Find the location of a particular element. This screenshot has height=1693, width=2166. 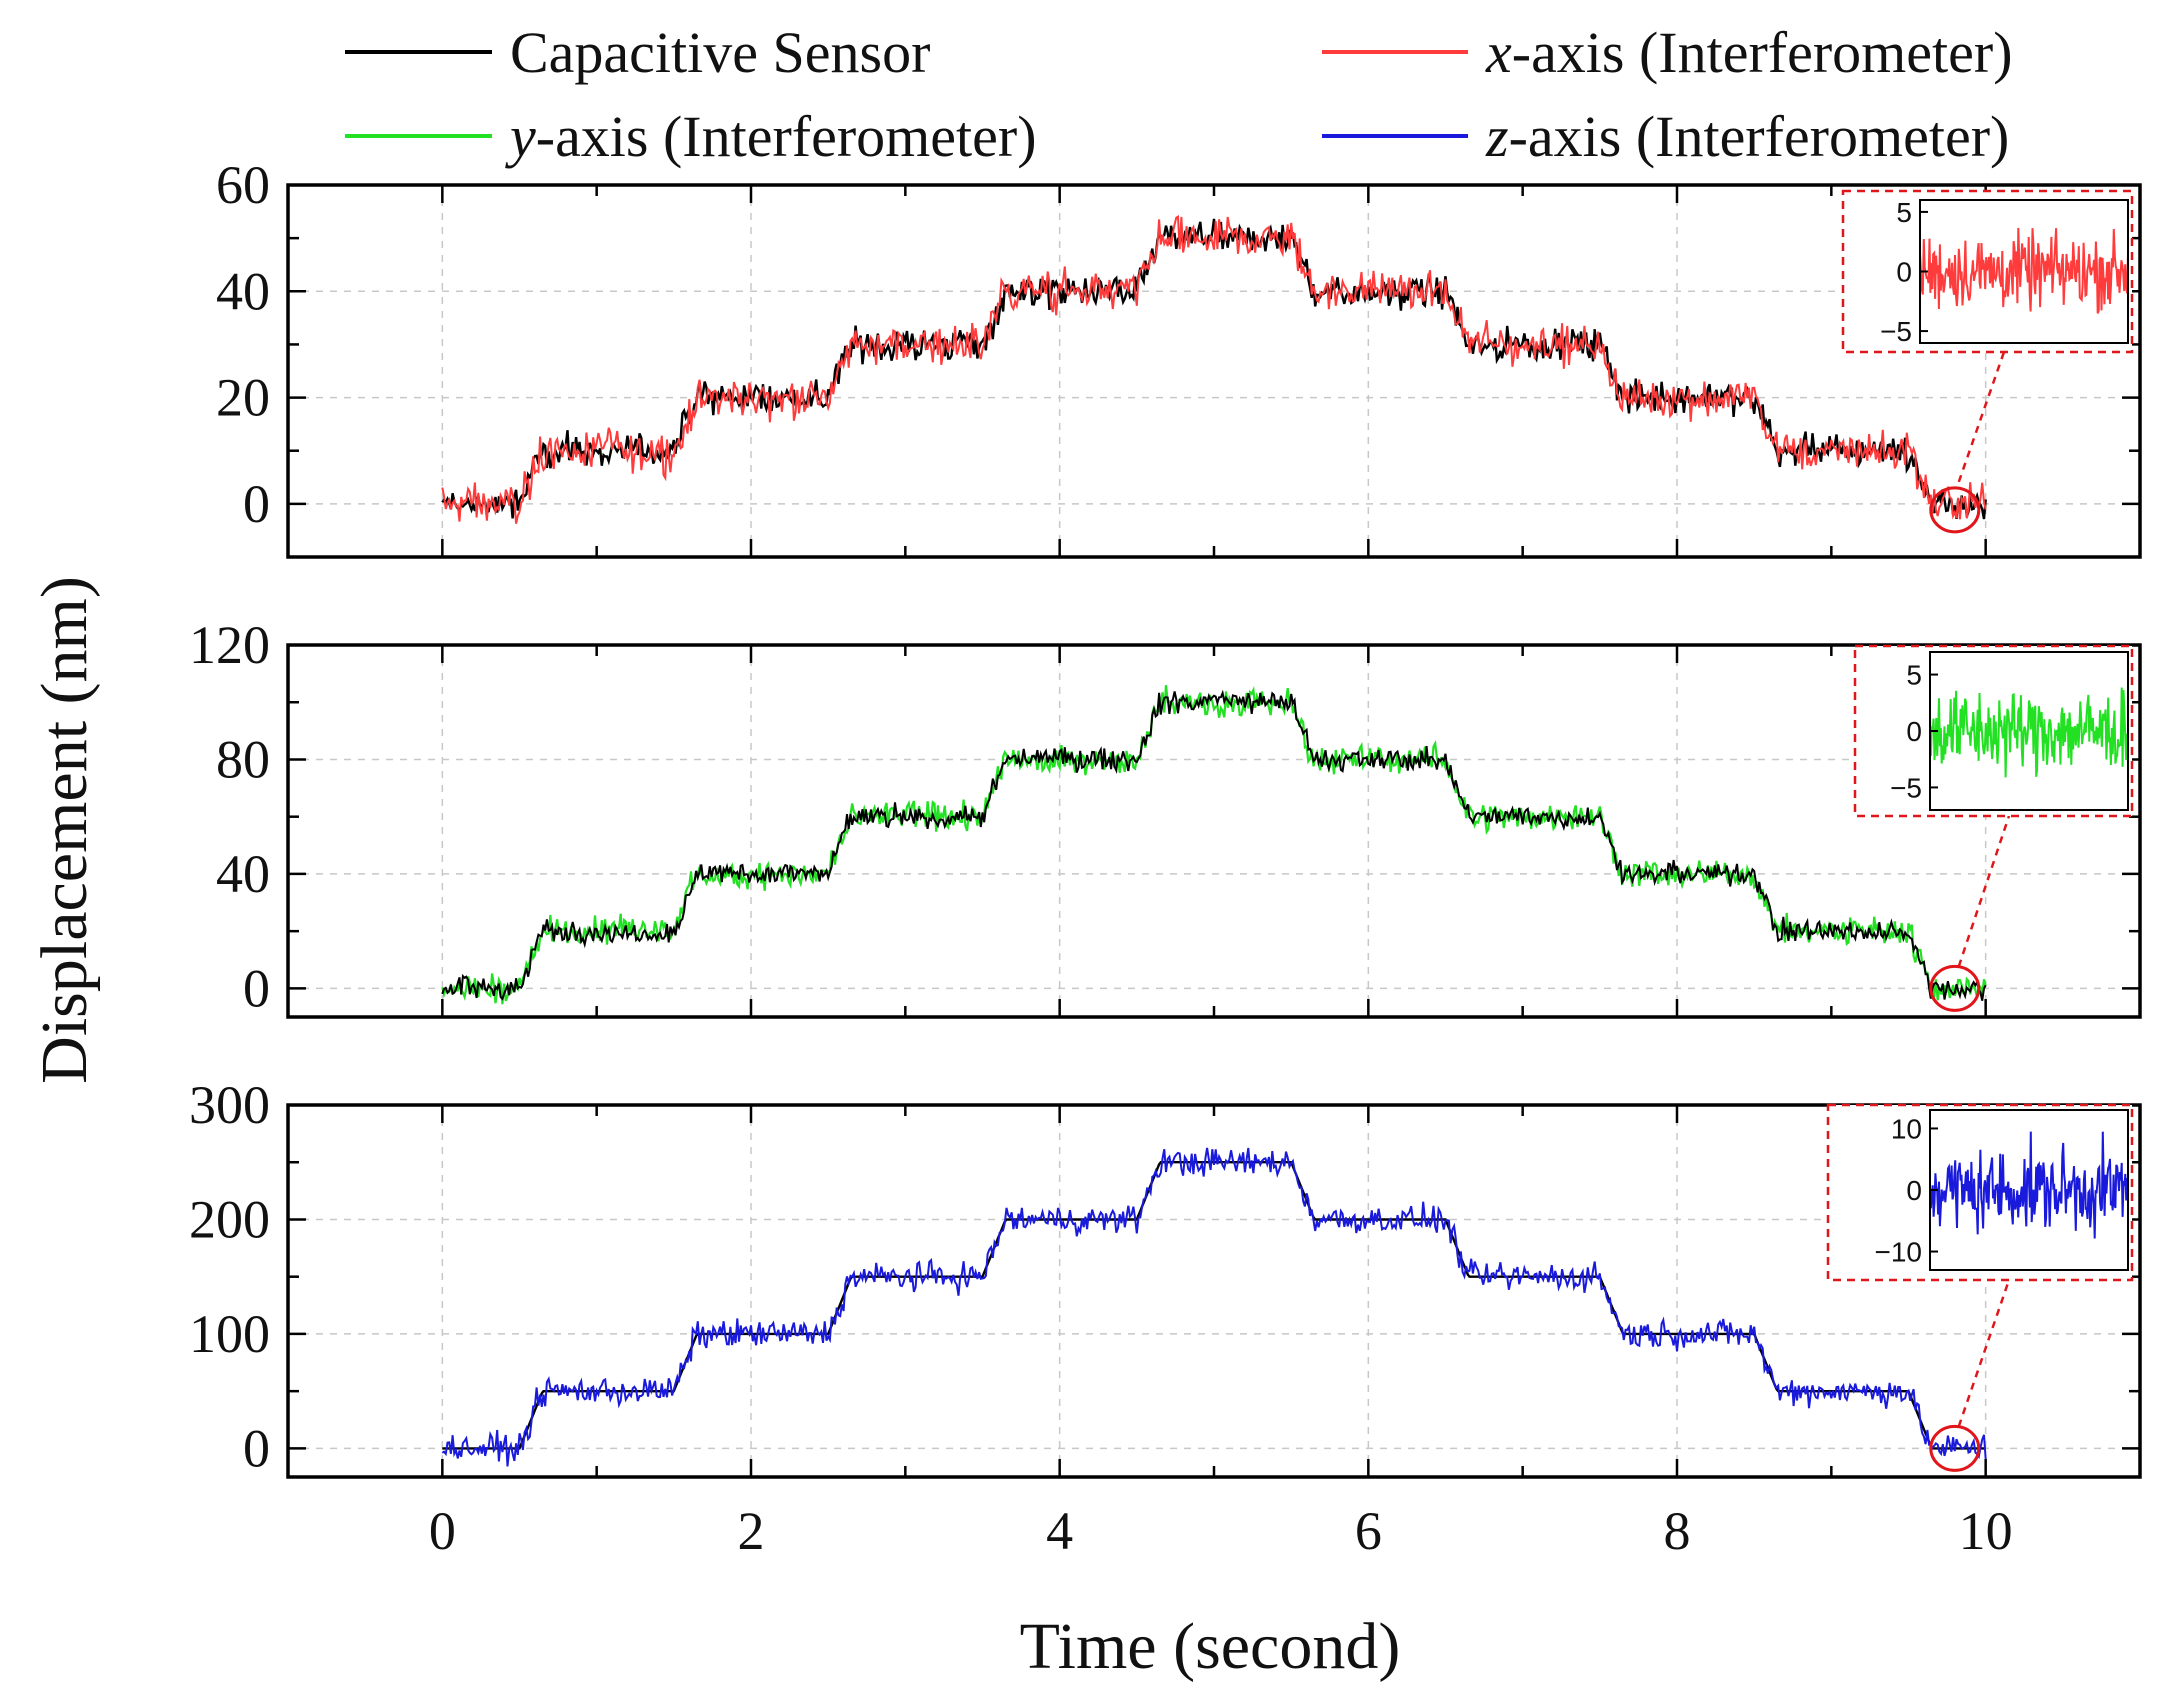

legend-label-capacitive: Capacitive Sensor is located at coordinates (720, 52).